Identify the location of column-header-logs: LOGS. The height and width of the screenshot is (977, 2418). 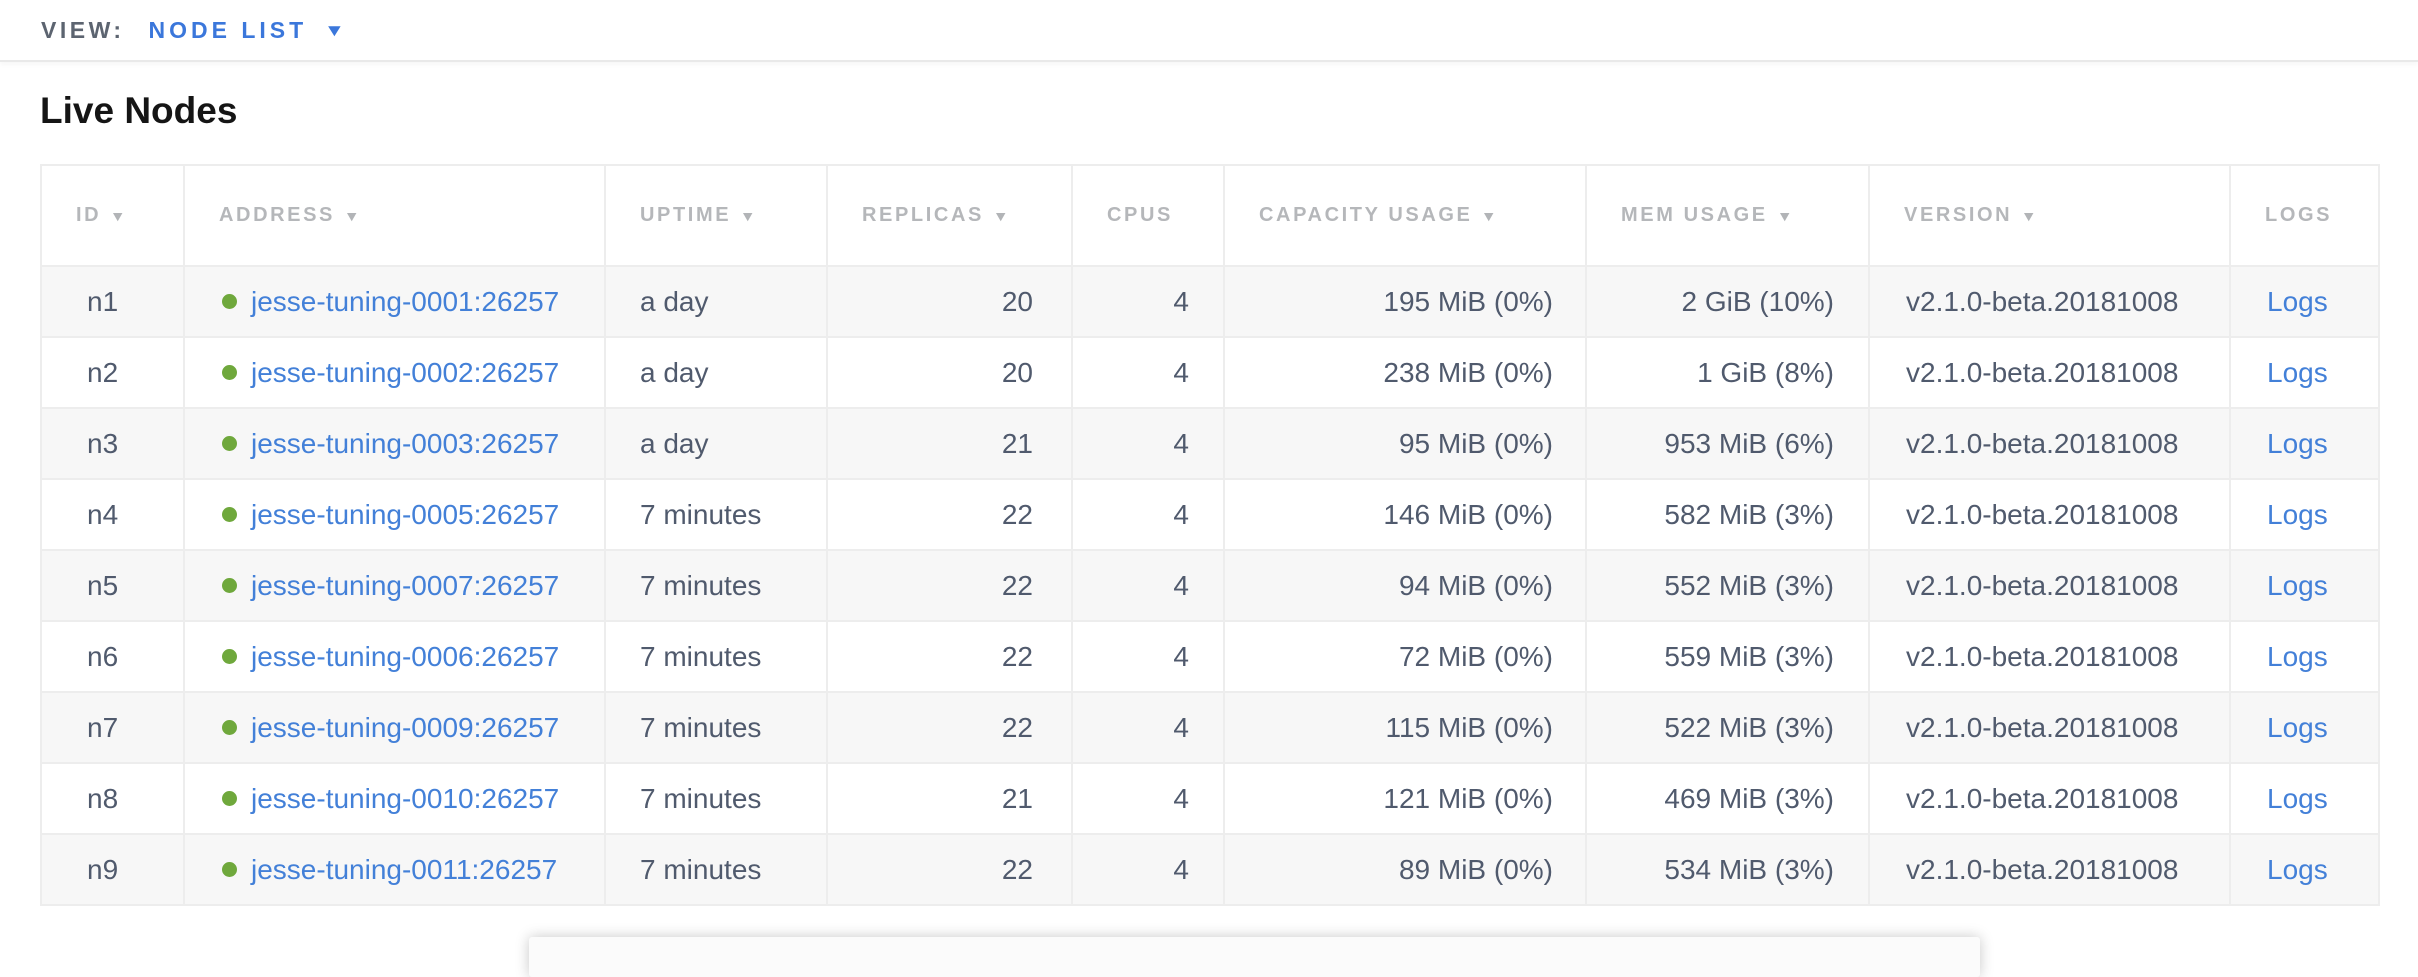
(2304, 215).